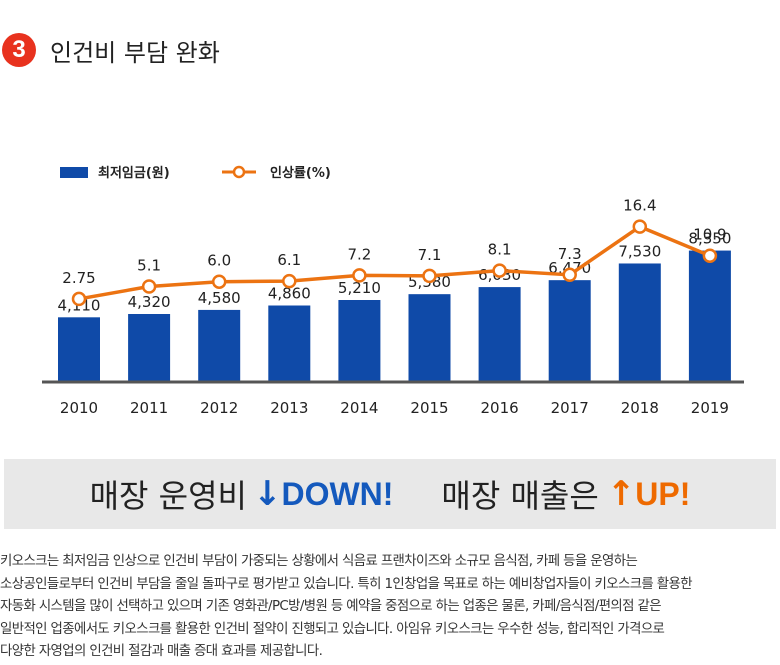 The width and height of the screenshot is (780, 665). Describe the element at coordinates (337, 493) in the screenshot. I see `banner-down-word: DOWN!` at that location.